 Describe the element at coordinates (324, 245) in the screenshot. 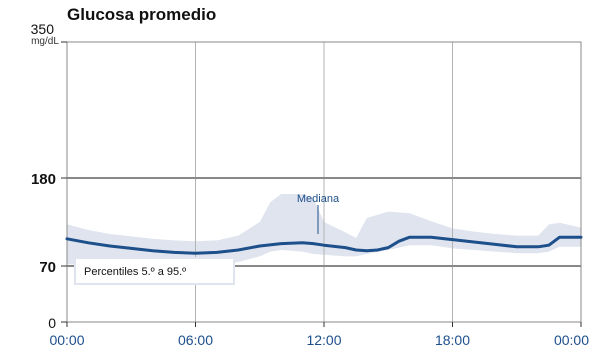

I see `median-line` at that location.